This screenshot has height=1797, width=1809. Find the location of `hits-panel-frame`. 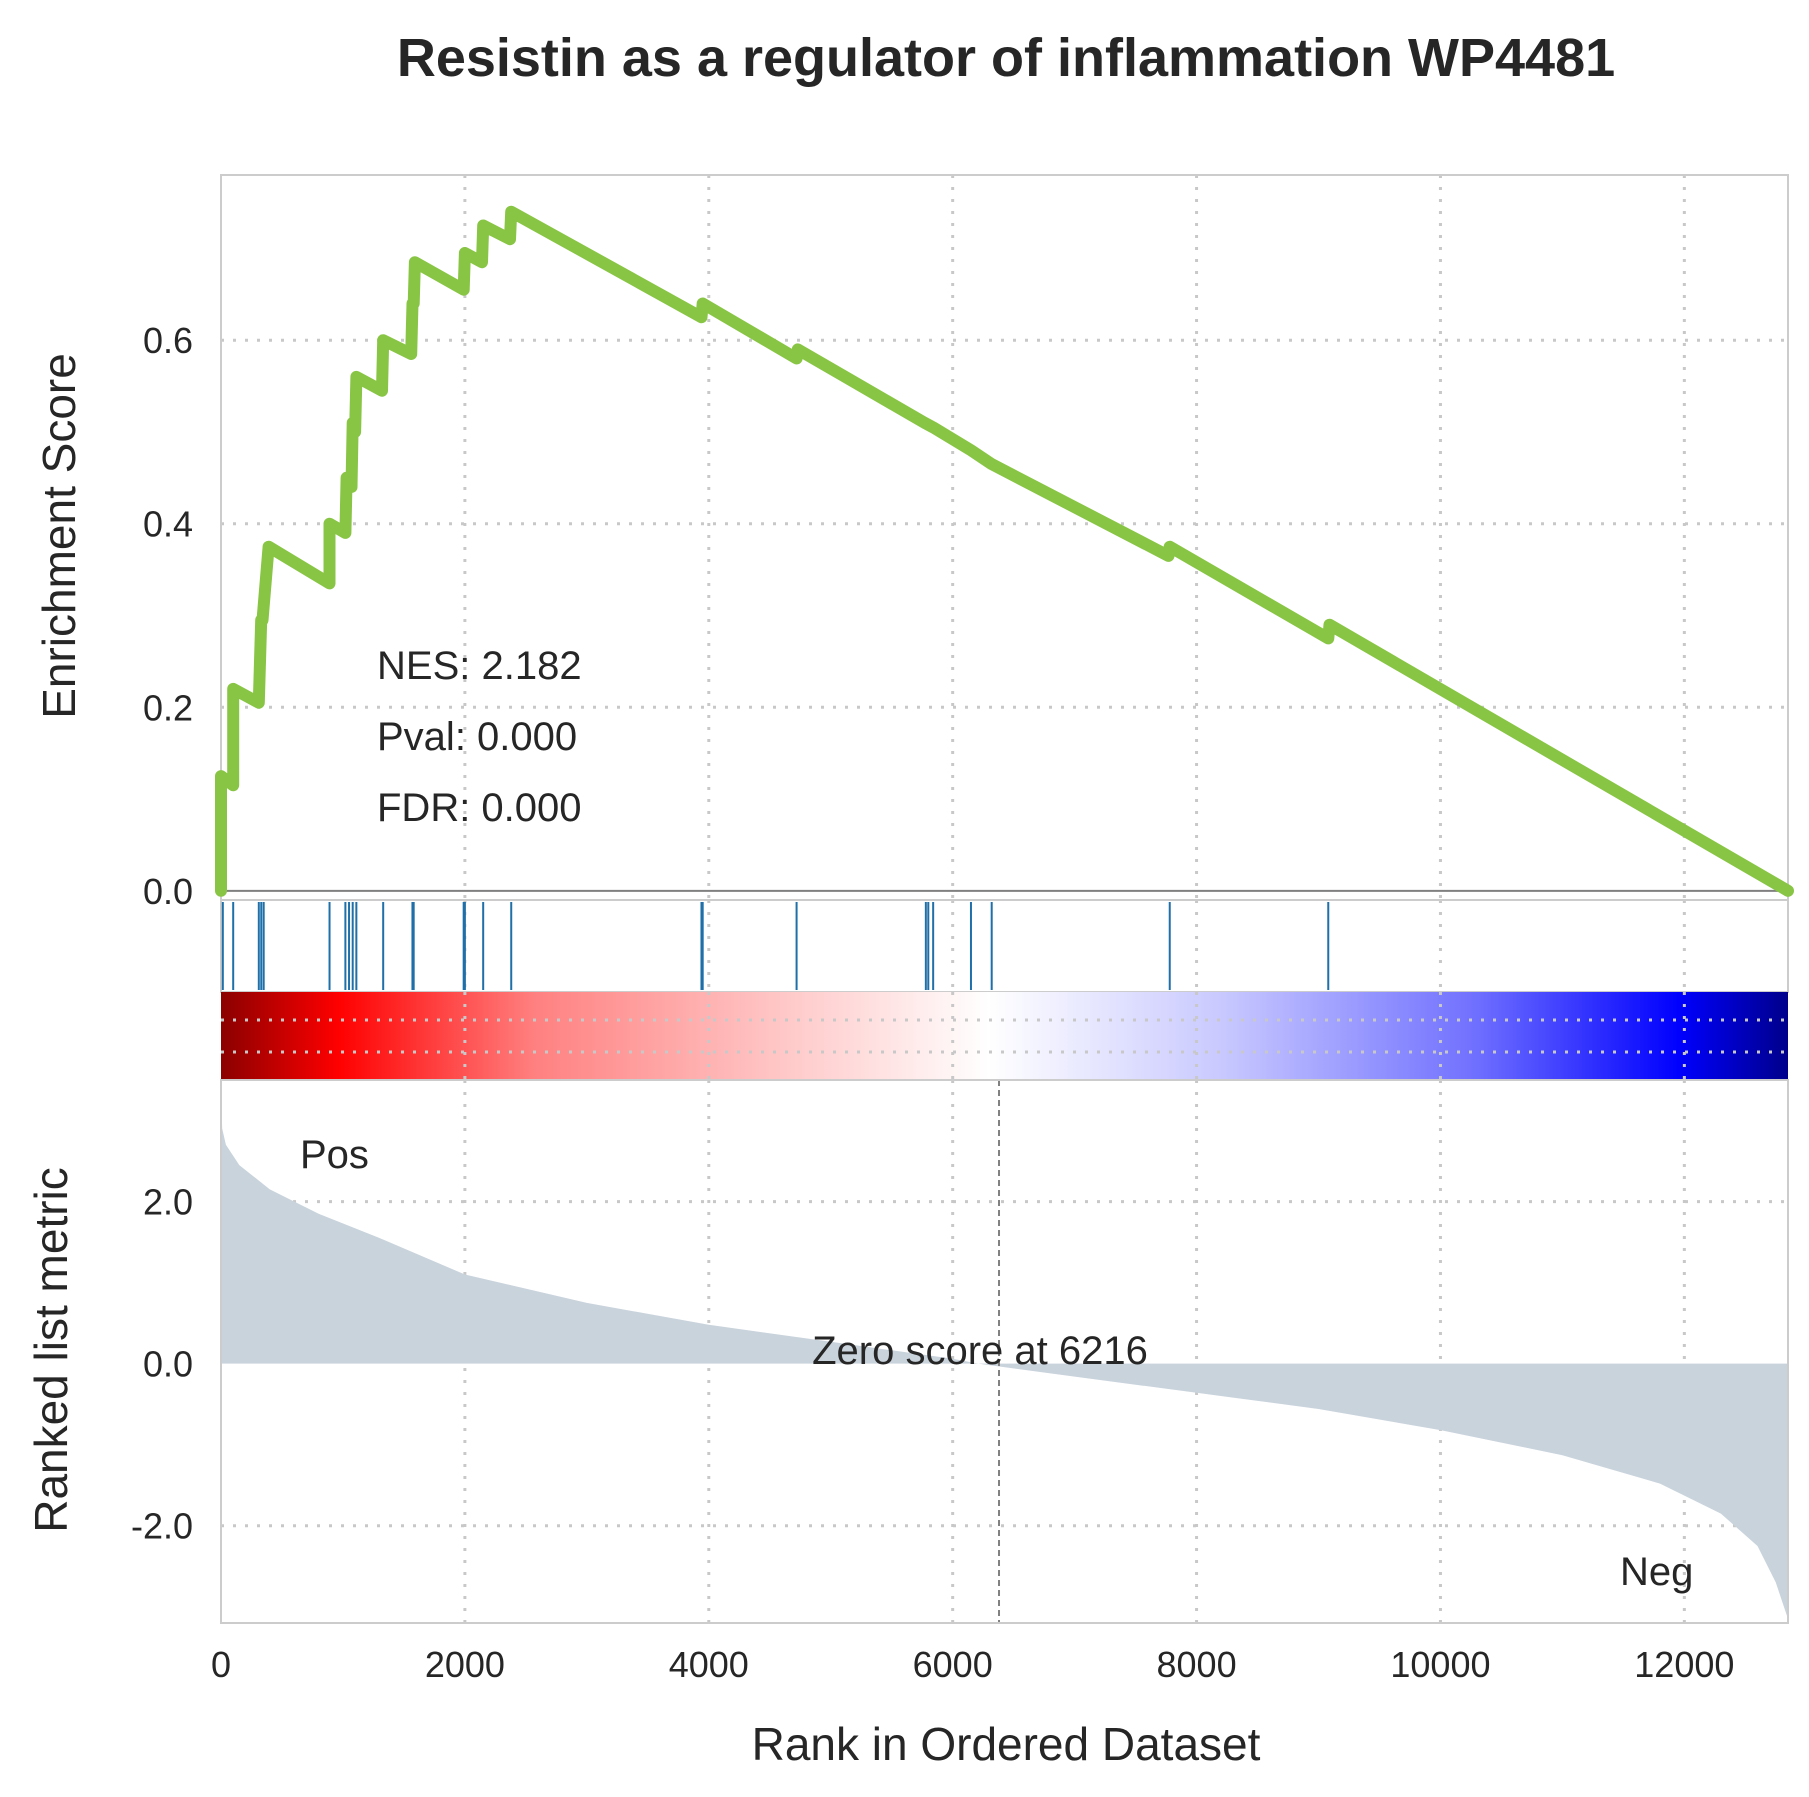

hits-panel-frame is located at coordinates (1004, 946).